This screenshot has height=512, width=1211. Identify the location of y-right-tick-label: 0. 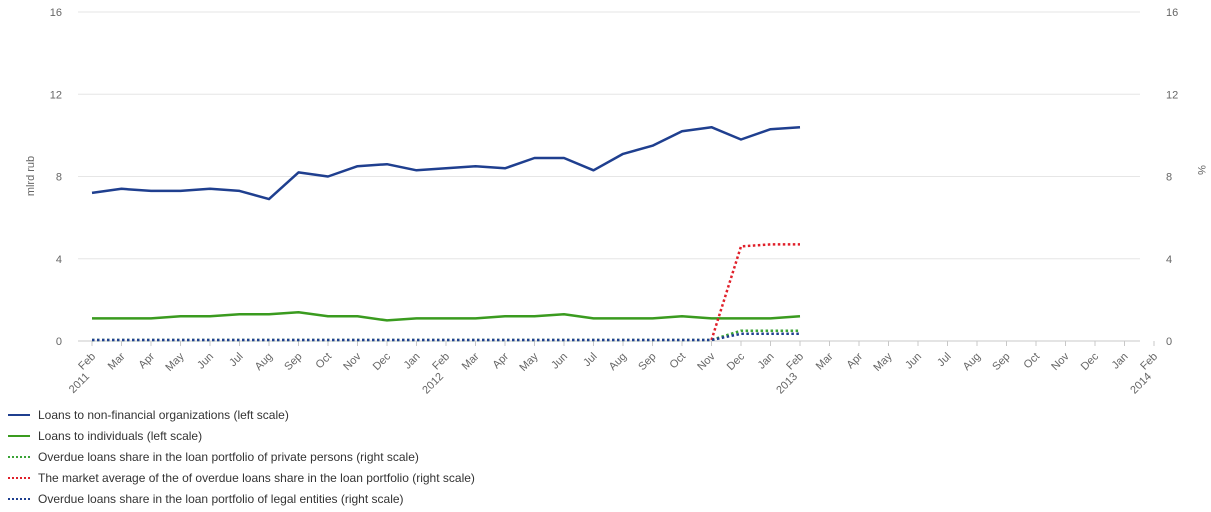
(1169, 342).